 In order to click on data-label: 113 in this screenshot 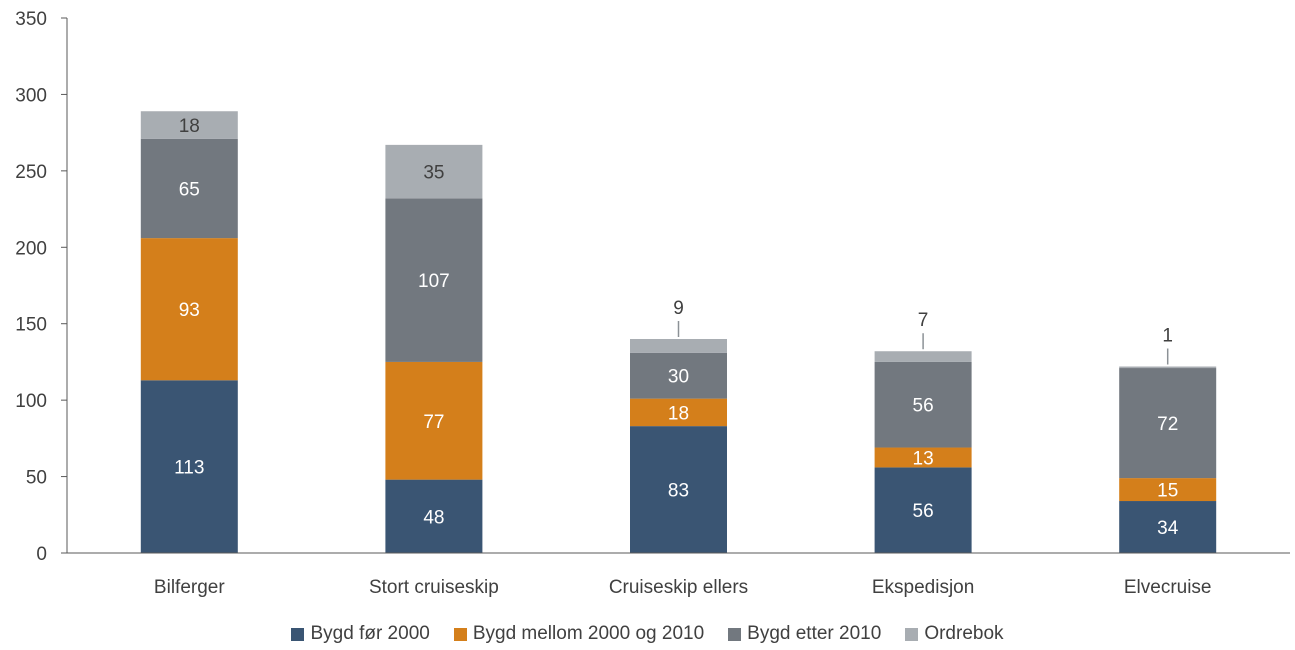, I will do `click(189, 468)`.